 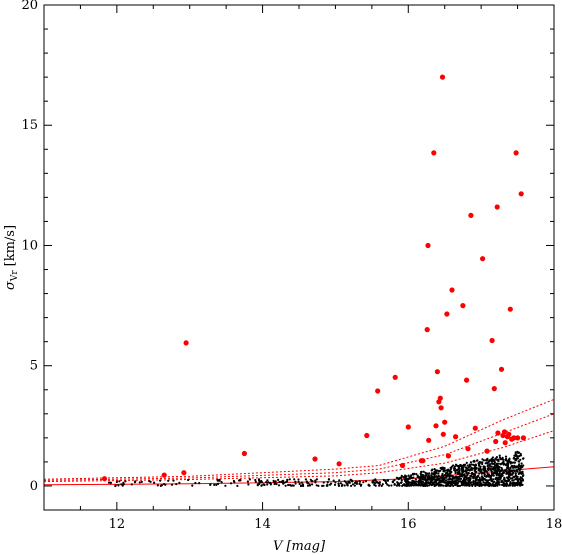 I want to click on y-axis-unit: [km/s], so click(x=10, y=245).